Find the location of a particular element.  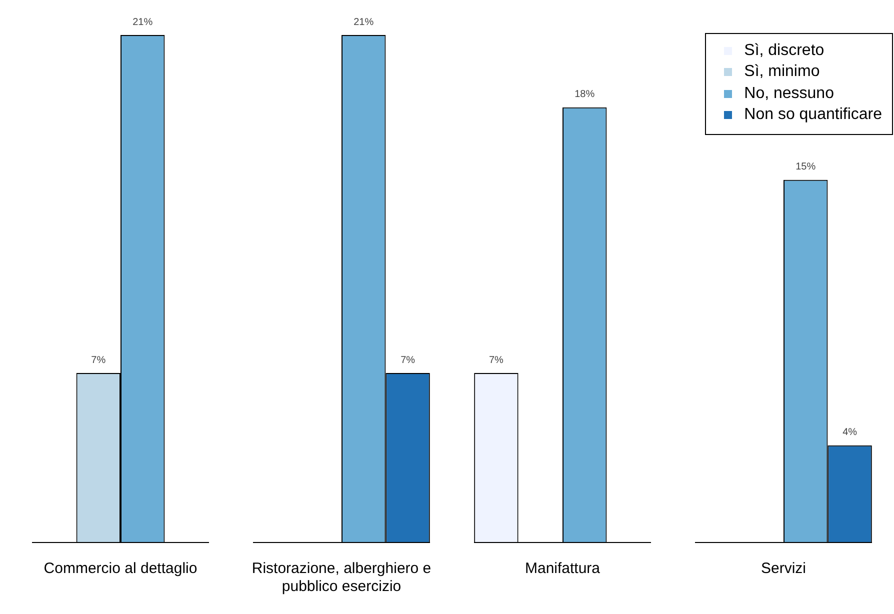

legend-label: Sì, discreto is located at coordinates (784, 51).